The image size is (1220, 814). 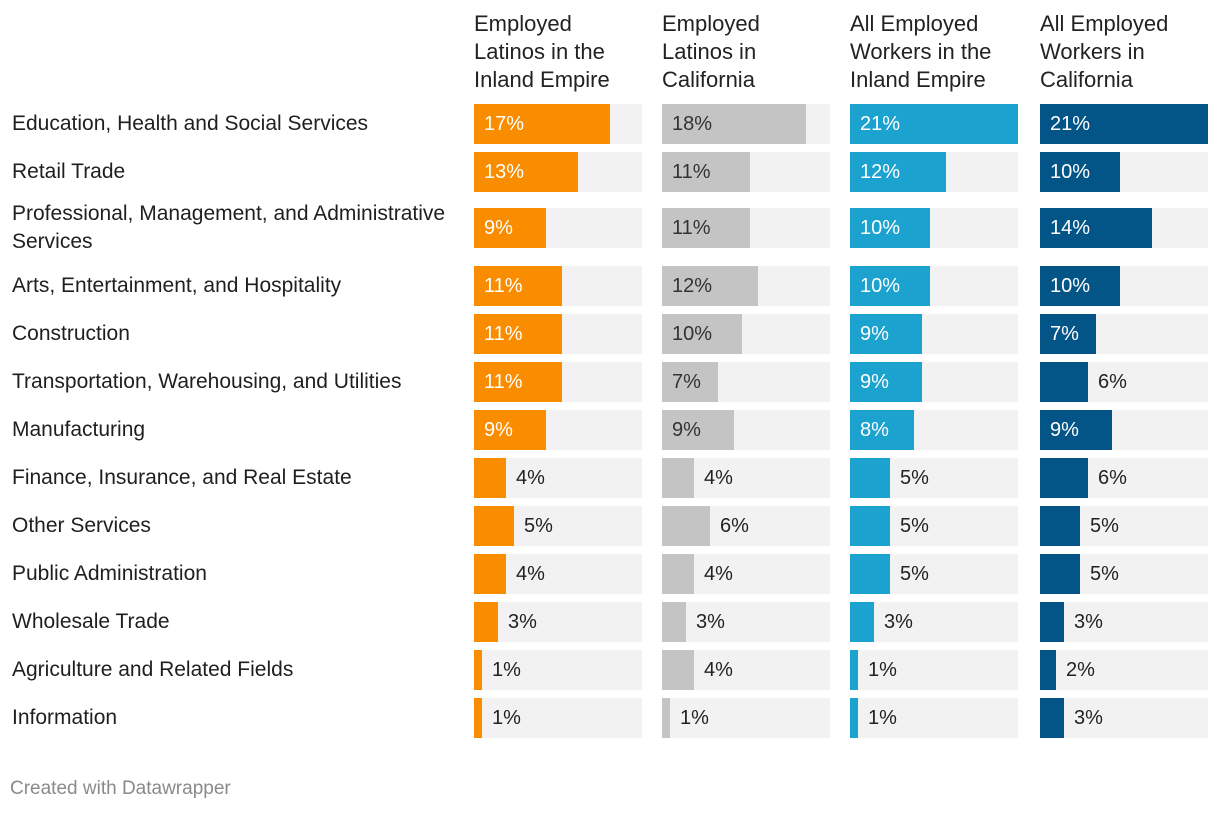 What do you see at coordinates (120, 788) in the screenshot?
I see `credit-footer: Created with Datawrapper` at bounding box center [120, 788].